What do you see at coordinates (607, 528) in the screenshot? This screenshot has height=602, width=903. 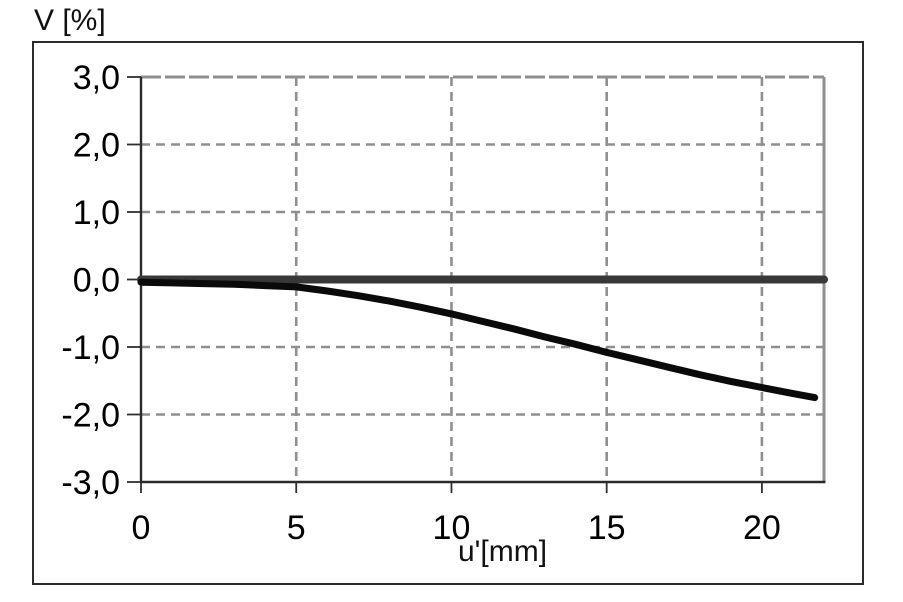 I see `x-tick-label: 15` at bounding box center [607, 528].